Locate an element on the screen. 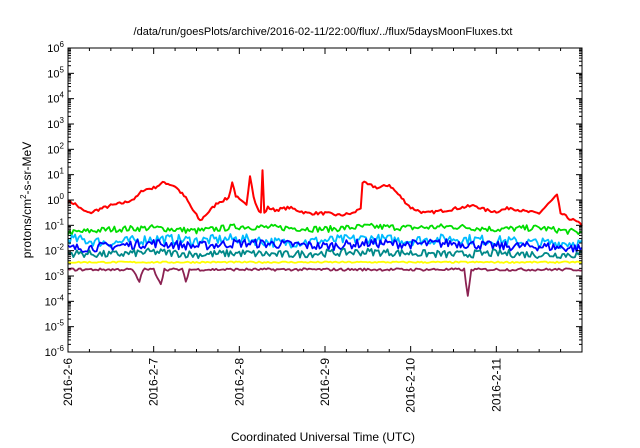 Image resolution: width=640 pixels, height=448 pixels. y-tick-label: 10⁻¹ is located at coordinates (55, 224).